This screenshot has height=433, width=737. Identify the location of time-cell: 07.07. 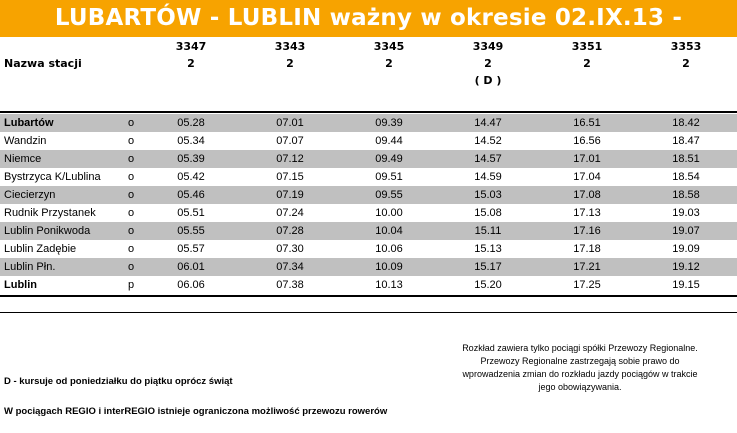
(290, 141).